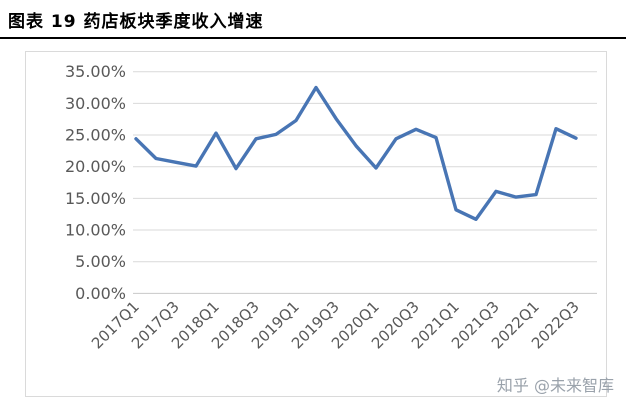  I want to click on chart-title: 图表 19 药店板块季度收入增速, so click(136, 22).